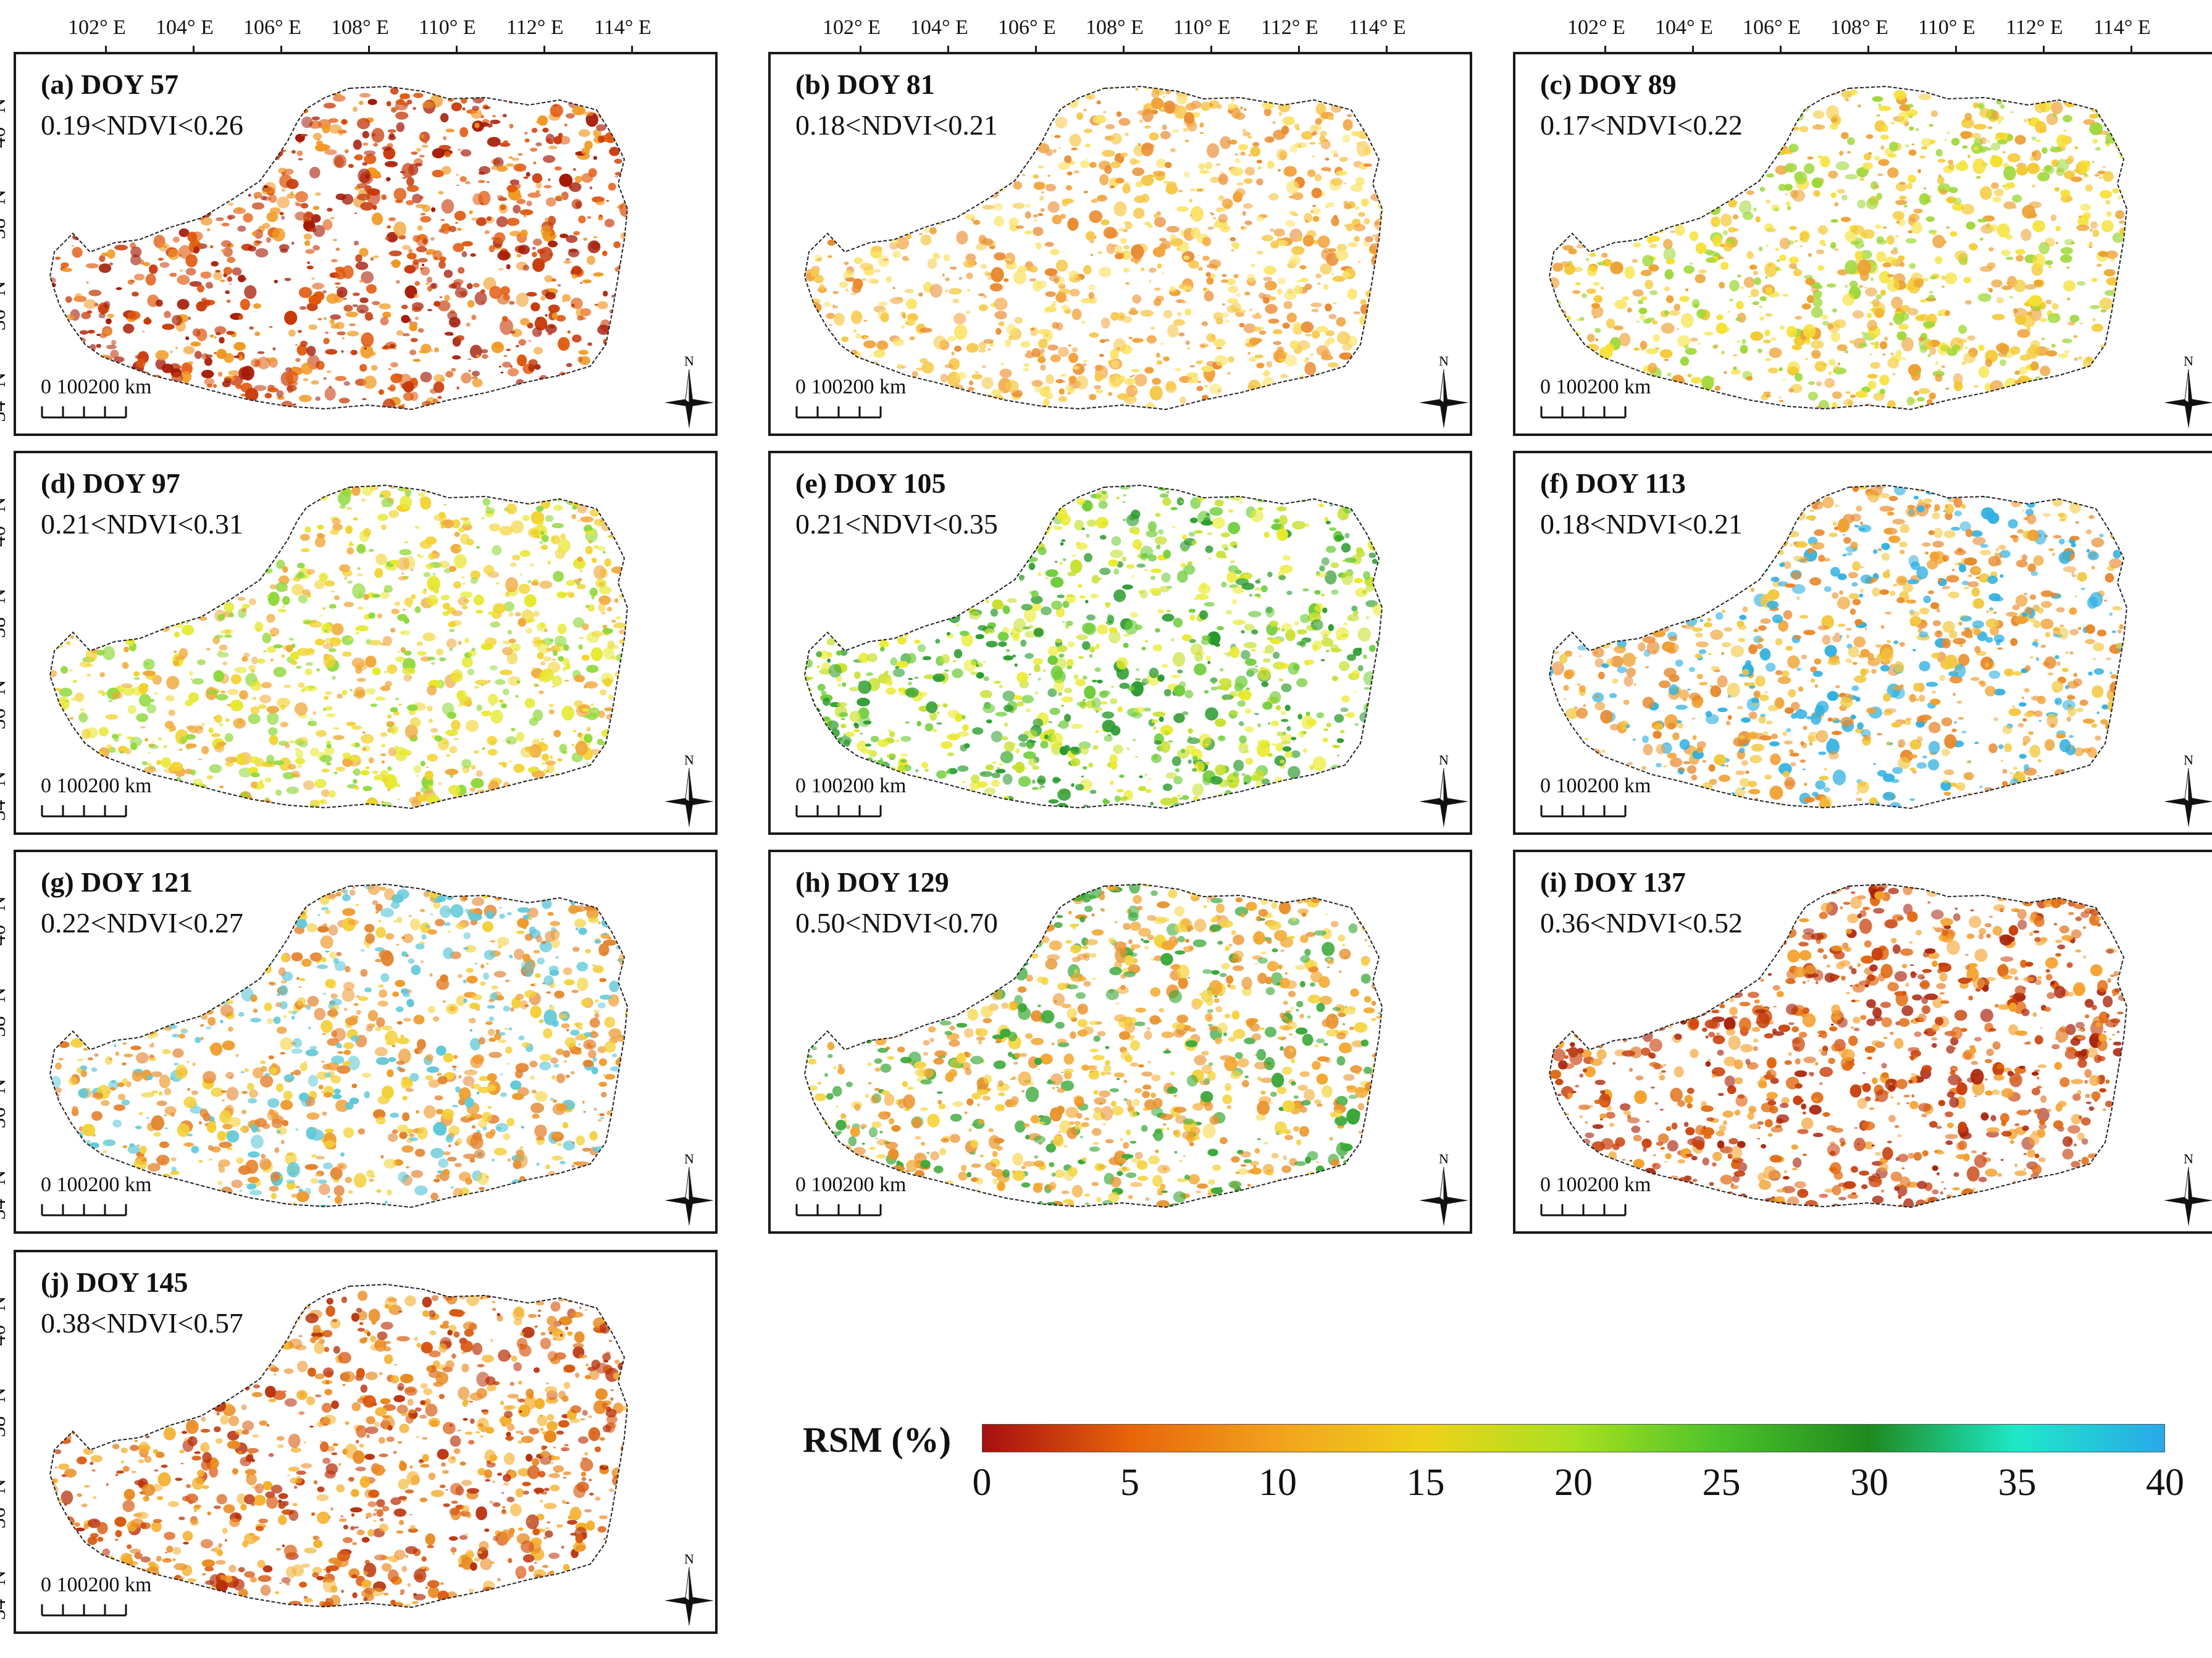  What do you see at coordinates (142, 125) in the screenshot?
I see `ndvi-range-label: 0.19<NDVI<0.26` at bounding box center [142, 125].